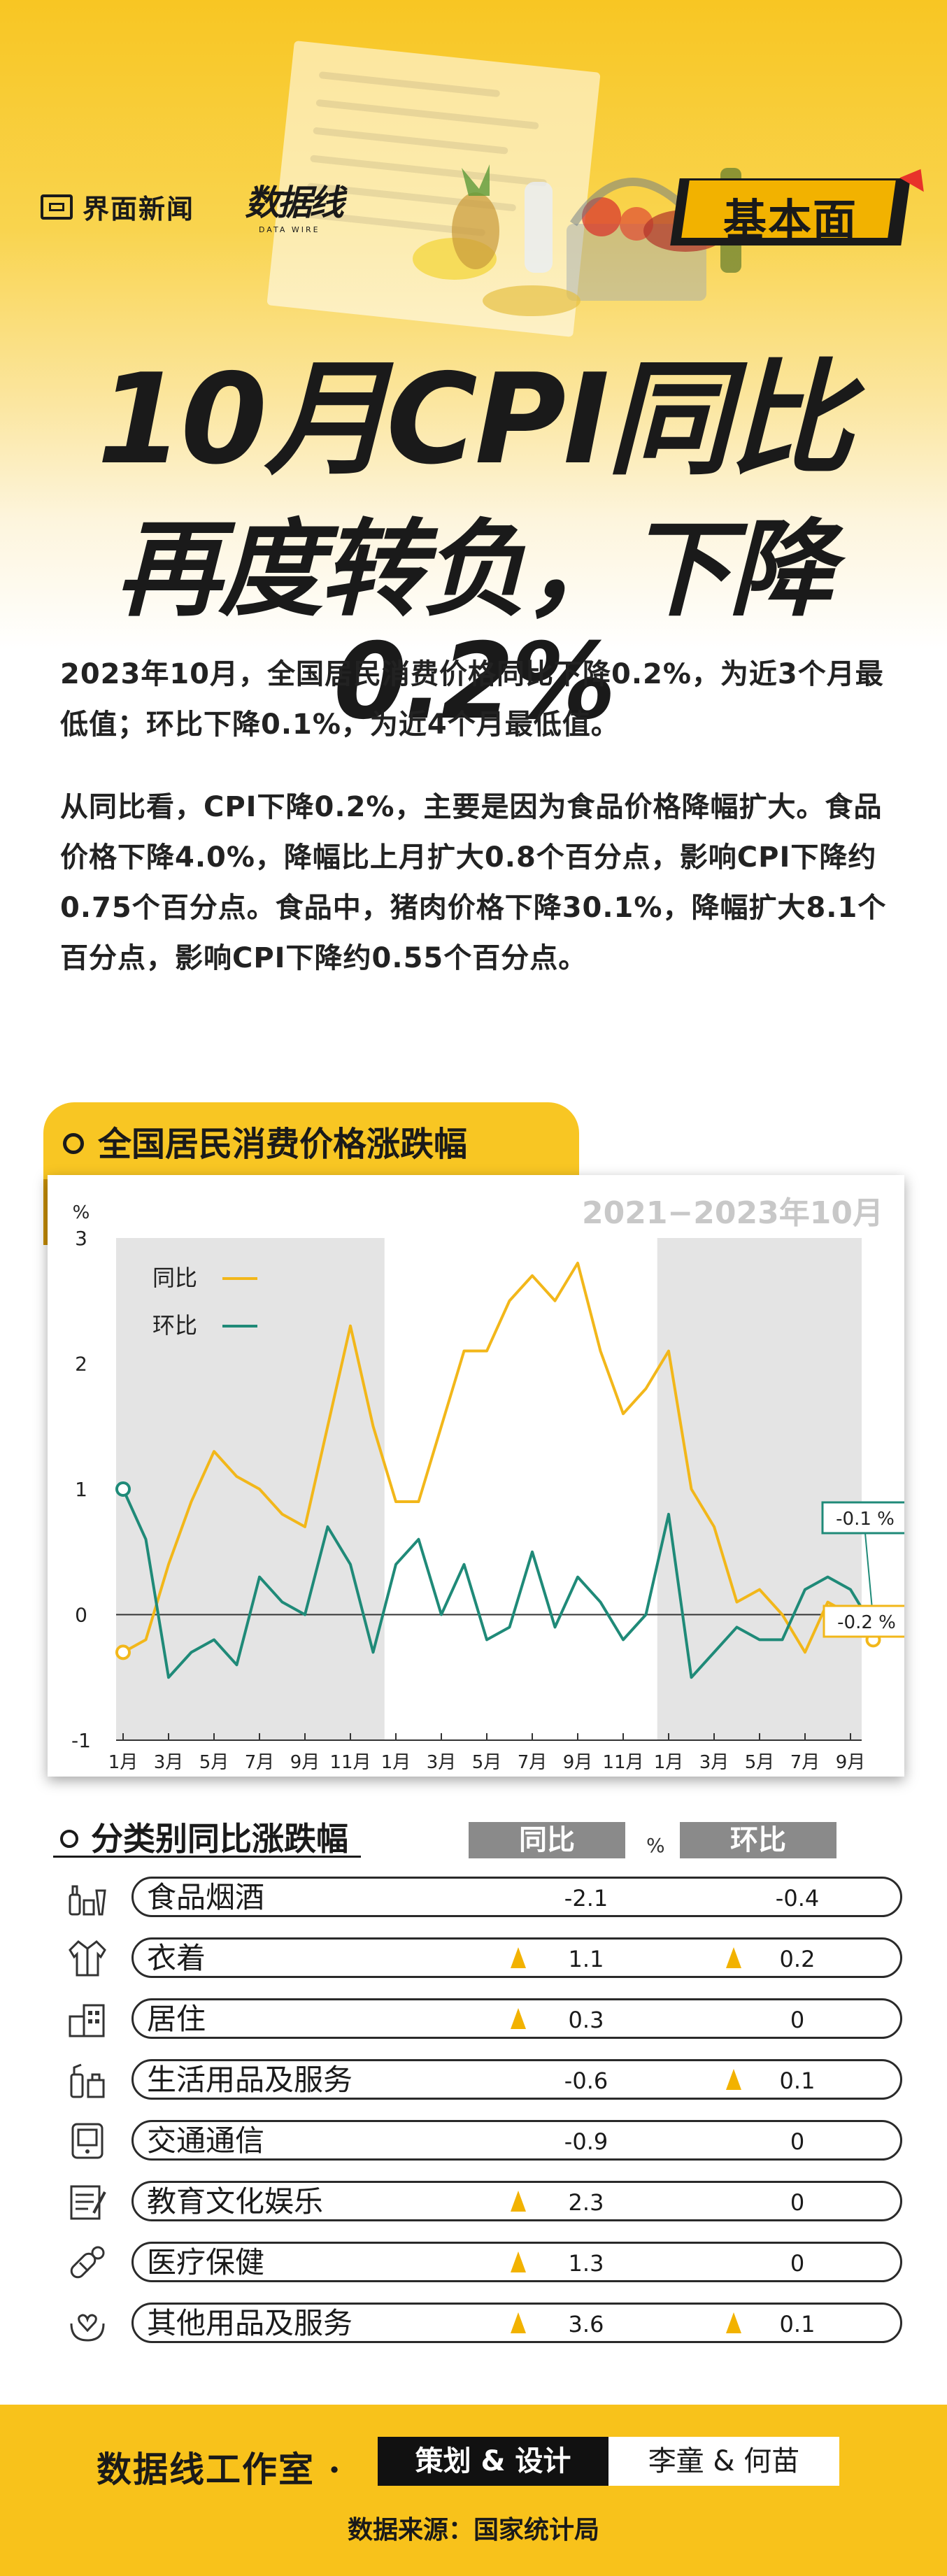 The height and width of the screenshot is (2576, 947). What do you see at coordinates (81, 1238) in the screenshot?
I see `y-tick-label: 3` at bounding box center [81, 1238].